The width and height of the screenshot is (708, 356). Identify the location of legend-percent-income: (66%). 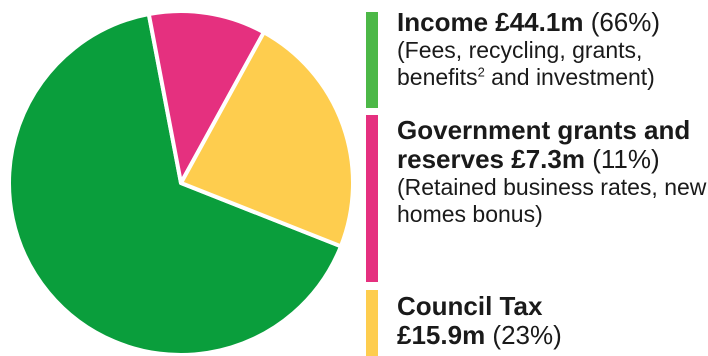
(625, 22).